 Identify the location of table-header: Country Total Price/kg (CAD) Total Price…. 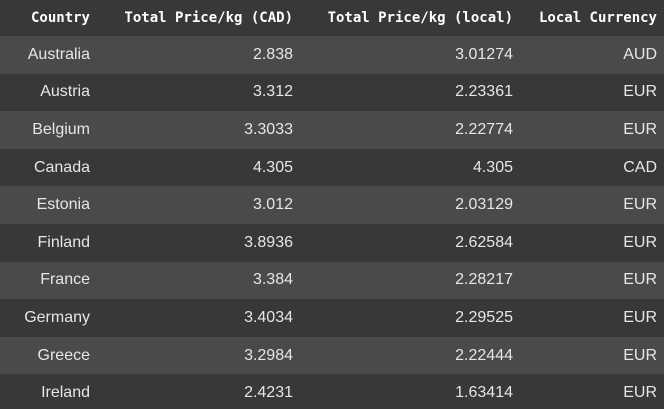
(332, 18).